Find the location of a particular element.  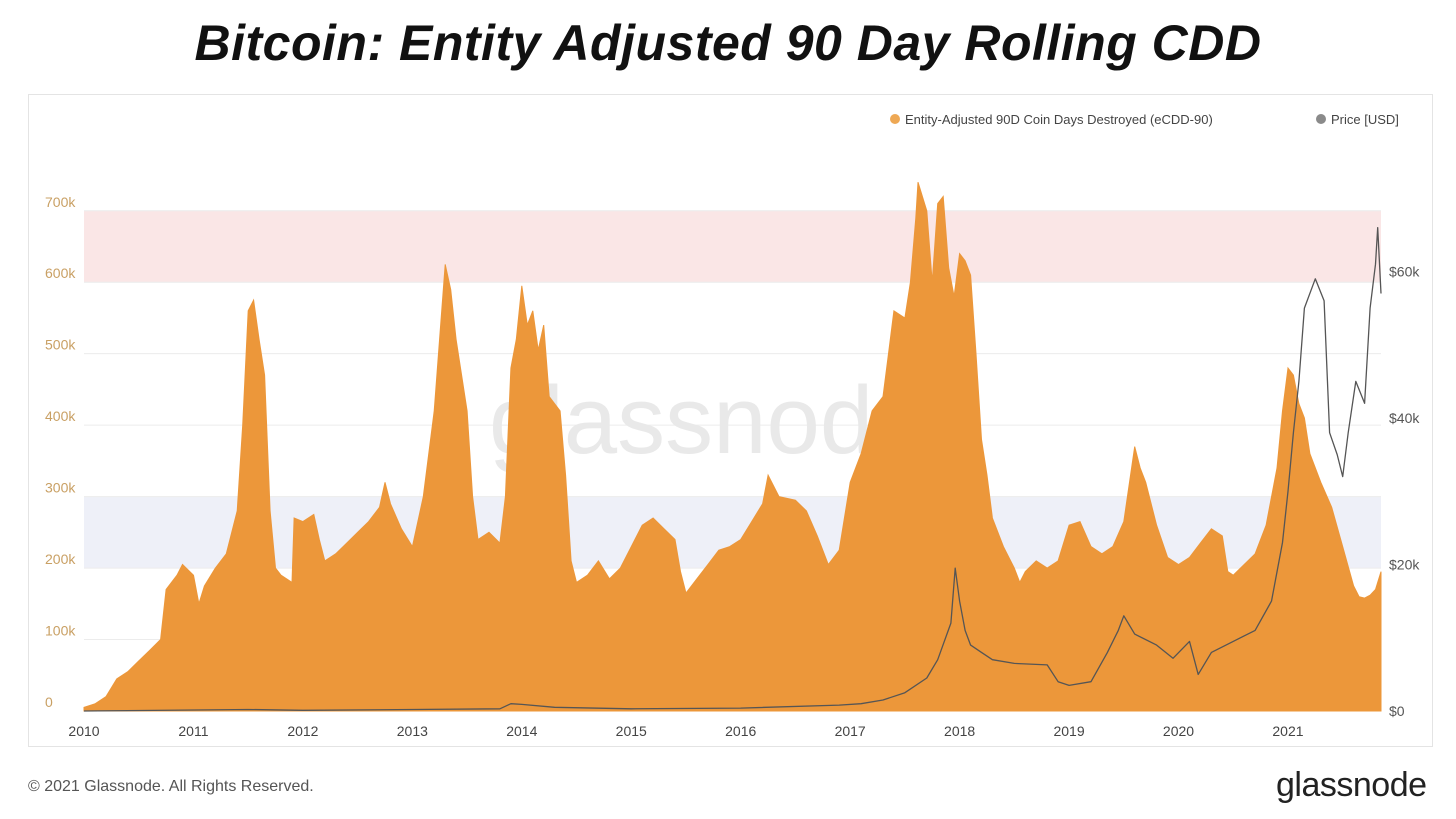

x-axis-tick-label: 2011 is located at coordinates (193, 731).